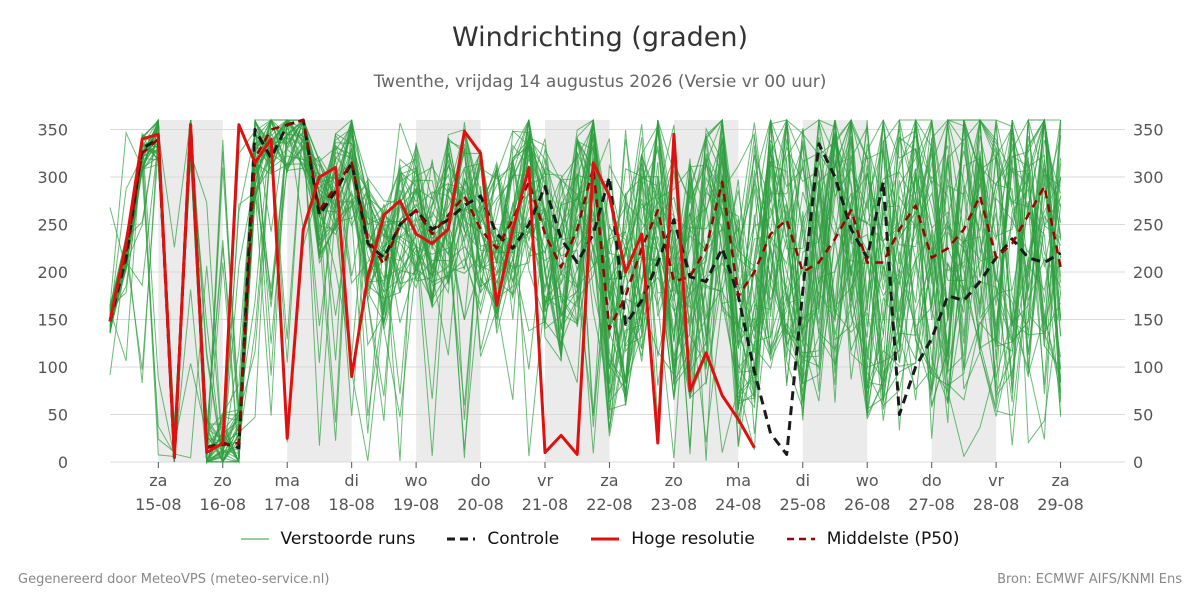 The width and height of the screenshot is (1200, 600). Describe the element at coordinates (223, 504) in the screenshot. I see `x-tick-date: 16-08` at that location.